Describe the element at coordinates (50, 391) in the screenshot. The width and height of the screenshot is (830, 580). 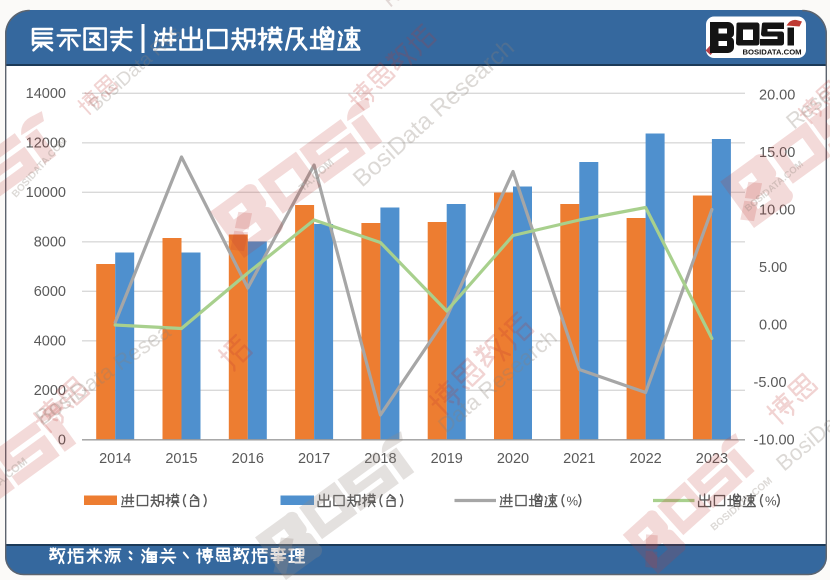
I see `svg-text: 2000` at that location.